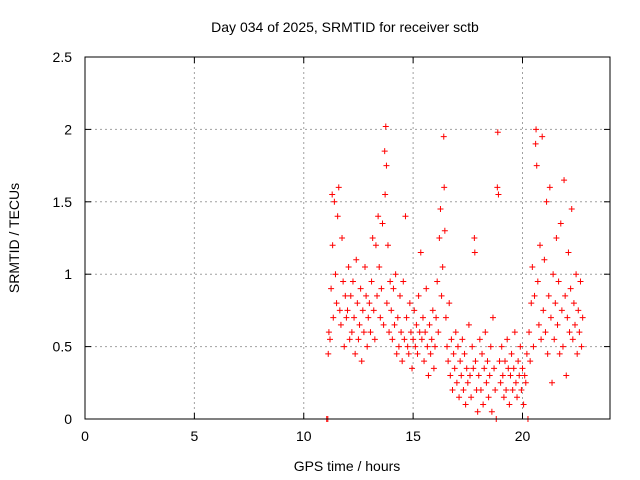  I want to click on x-tick-label: 15, so click(413, 436).